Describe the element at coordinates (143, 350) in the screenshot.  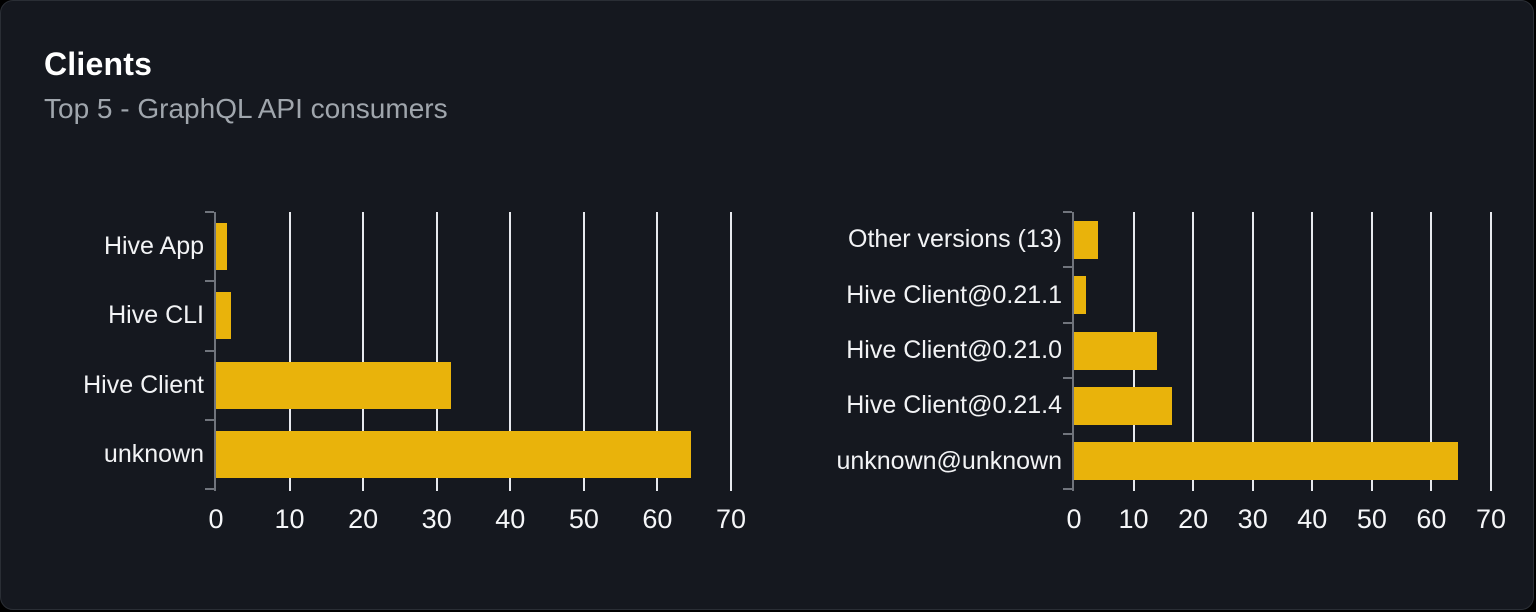
I see `y-axis-category-labels: Hive App Hive CLI Hive Client unknown` at that location.